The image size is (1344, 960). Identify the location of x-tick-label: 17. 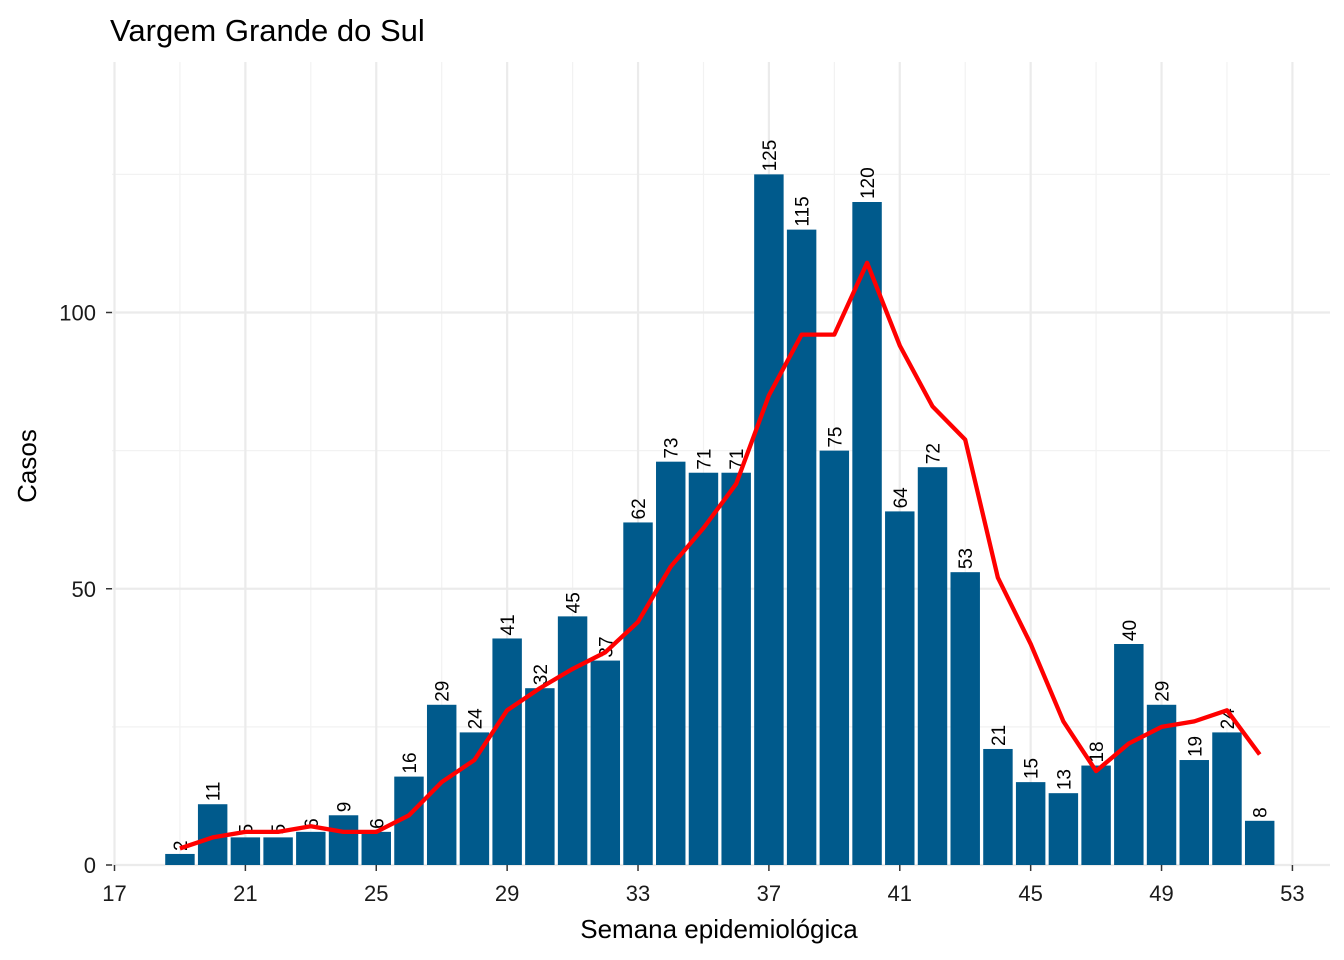
(114, 893).